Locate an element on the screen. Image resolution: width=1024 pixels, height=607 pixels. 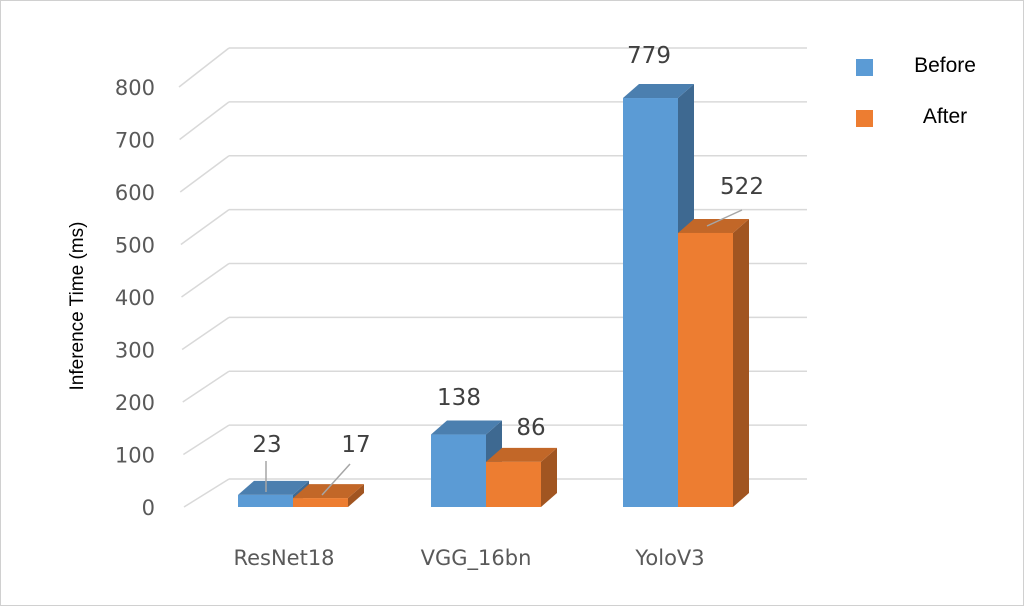
category-label: ResNet18 is located at coordinates (283, 558).